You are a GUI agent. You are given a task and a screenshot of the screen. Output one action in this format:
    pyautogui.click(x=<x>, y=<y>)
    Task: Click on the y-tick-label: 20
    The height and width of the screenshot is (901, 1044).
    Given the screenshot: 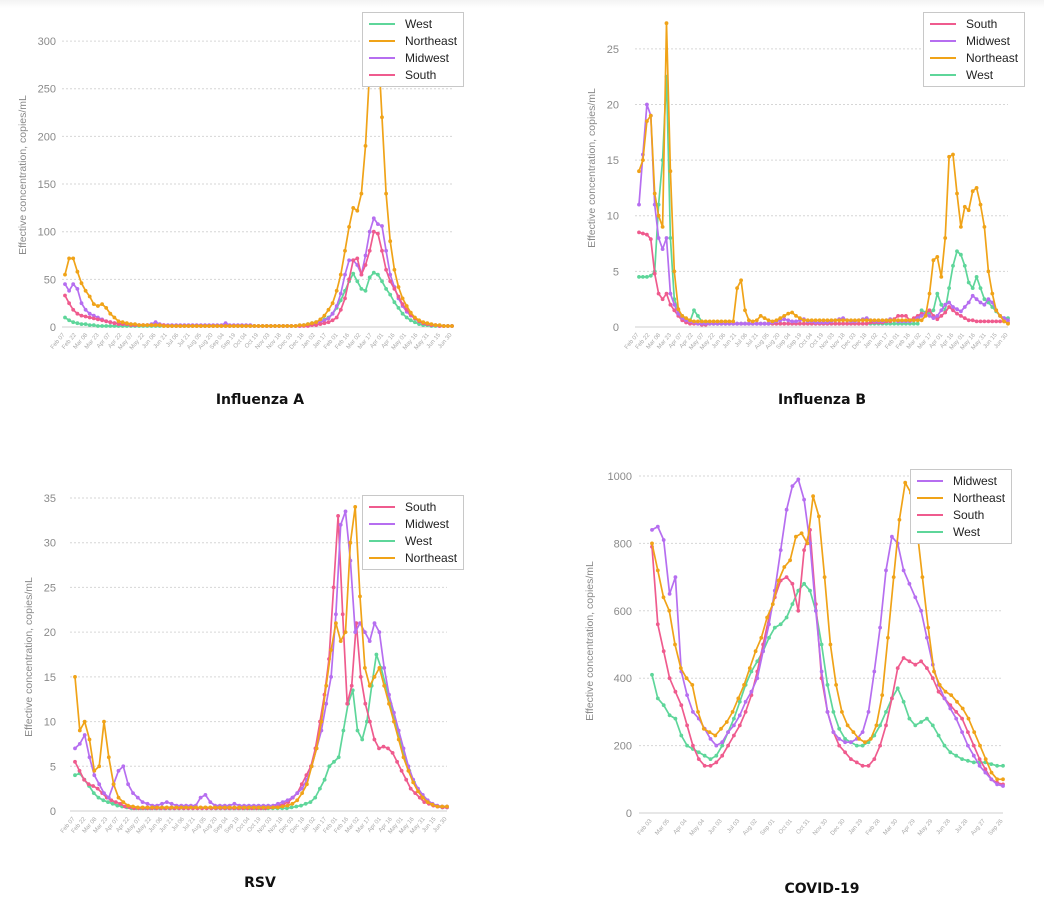 What is the action you would take?
    pyautogui.click(x=50, y=633)
    